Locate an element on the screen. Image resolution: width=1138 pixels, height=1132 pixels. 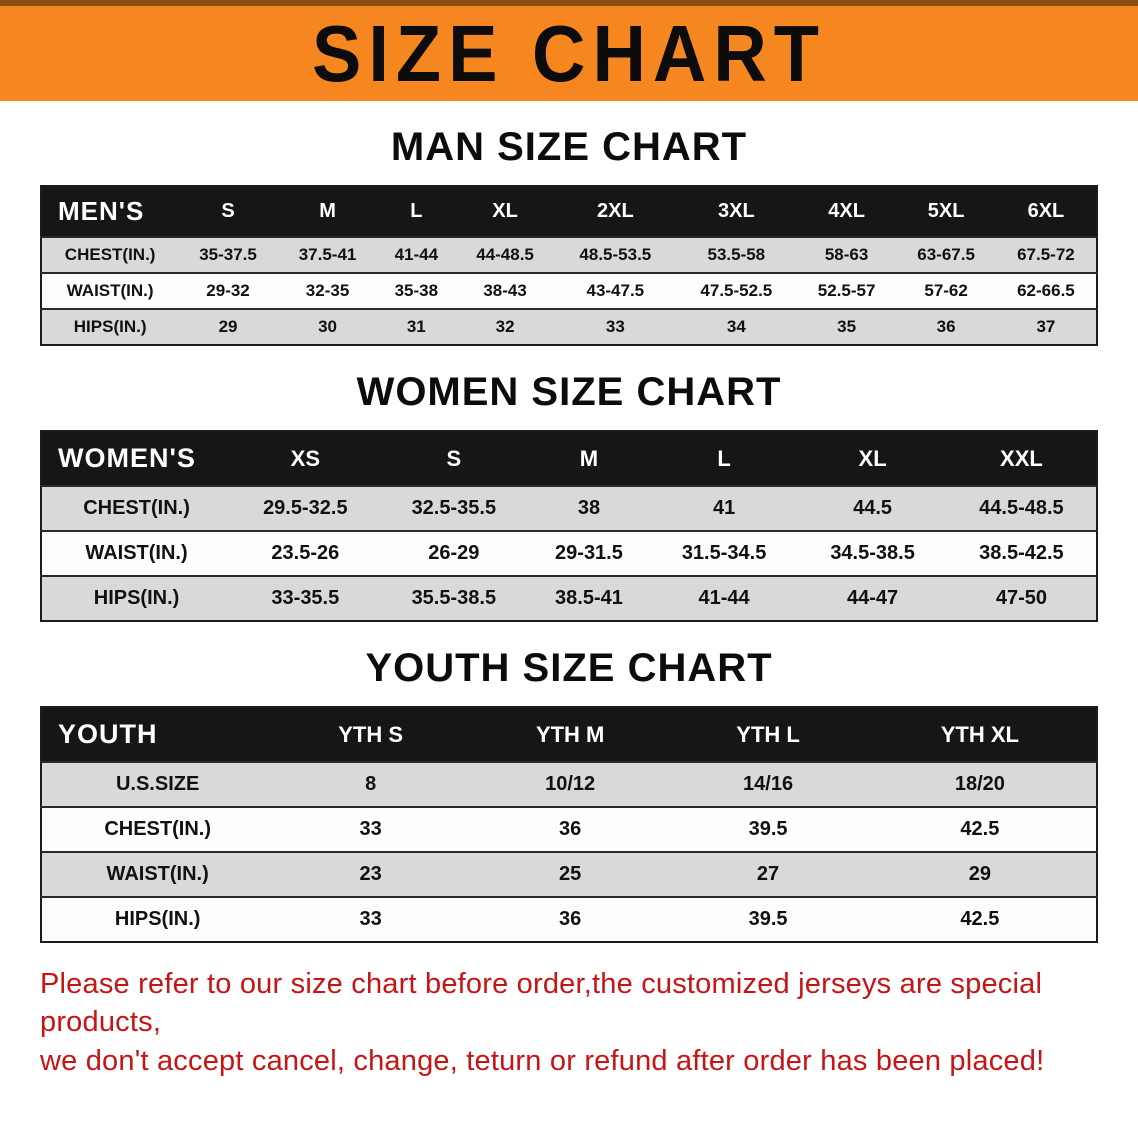
size-header-cell: XXL is located at coordinates (1021, 458).